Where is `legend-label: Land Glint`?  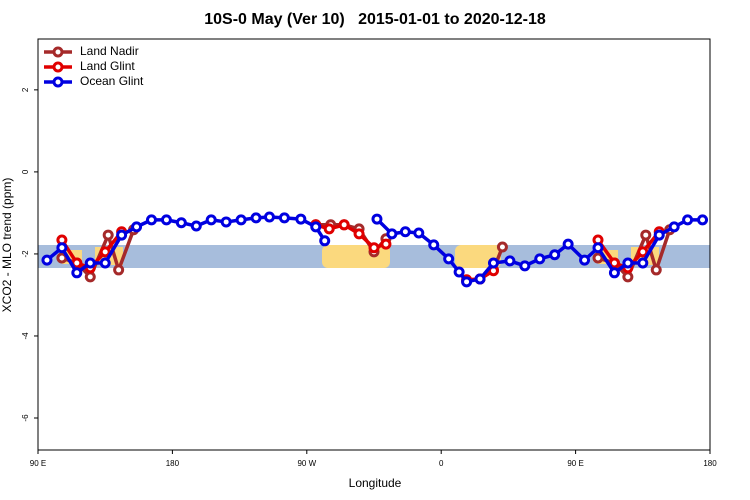 legend-label: Land Glint is located at coordinates (107, 66).